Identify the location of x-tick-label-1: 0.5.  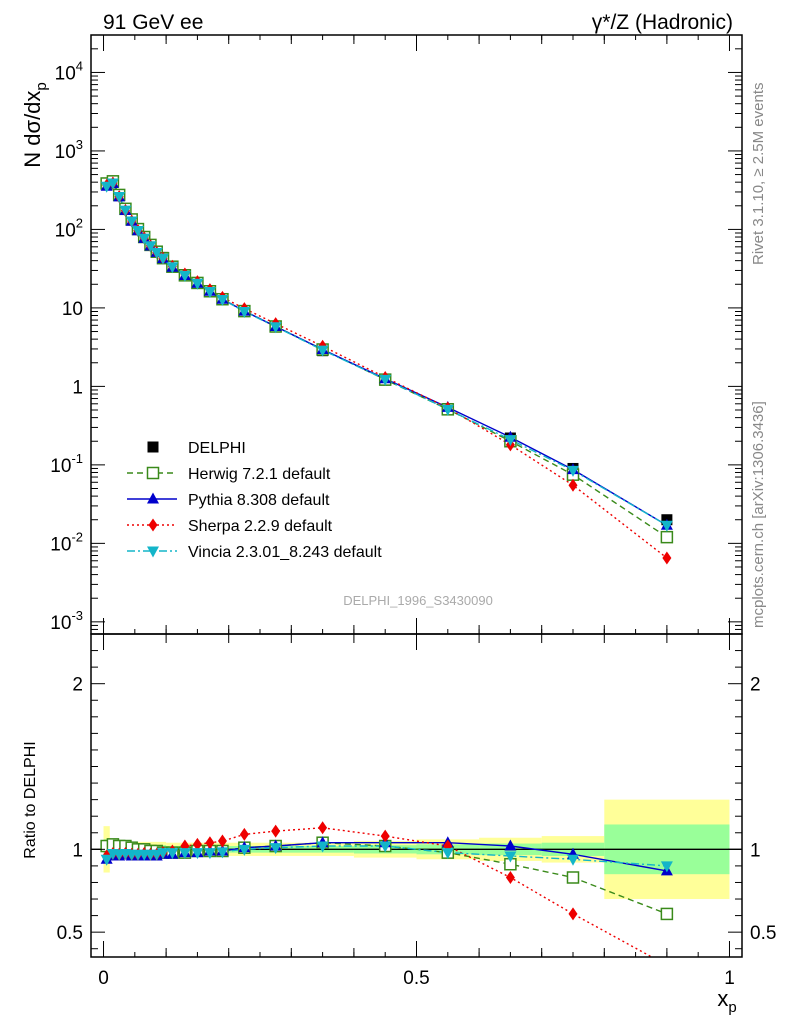
(416, 978).